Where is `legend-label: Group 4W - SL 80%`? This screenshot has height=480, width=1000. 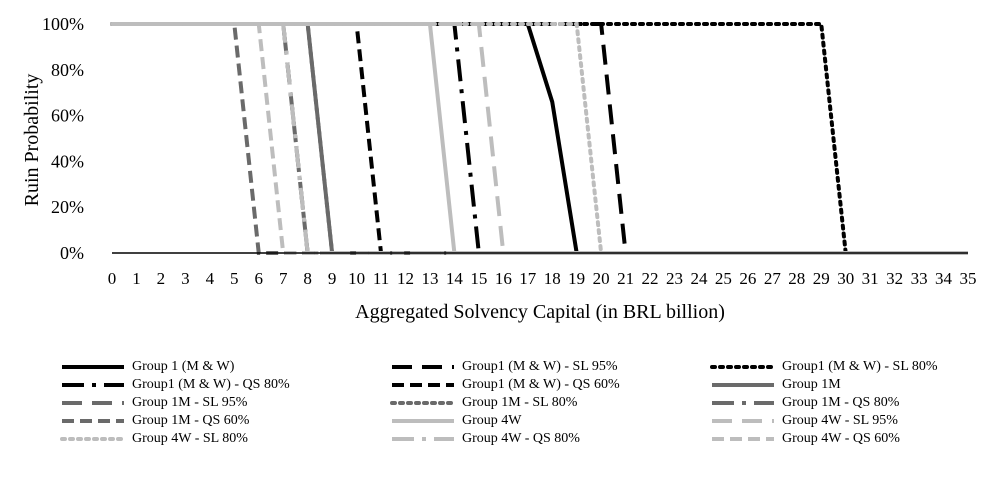
legend-label: Group 4W - SL 80% is located at coordinates (190, 438).